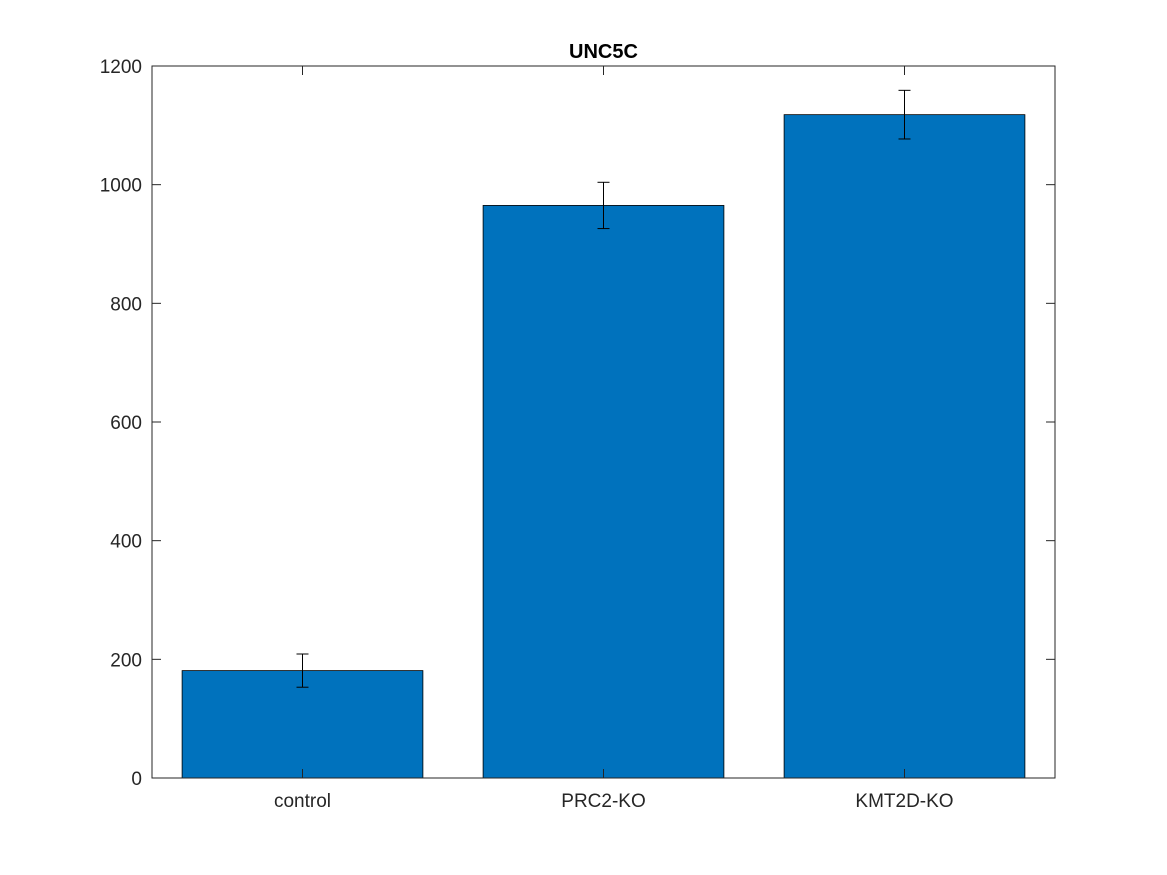 The image size is (1167, 875). I want to click on error-bar-control, so click(302, 670).